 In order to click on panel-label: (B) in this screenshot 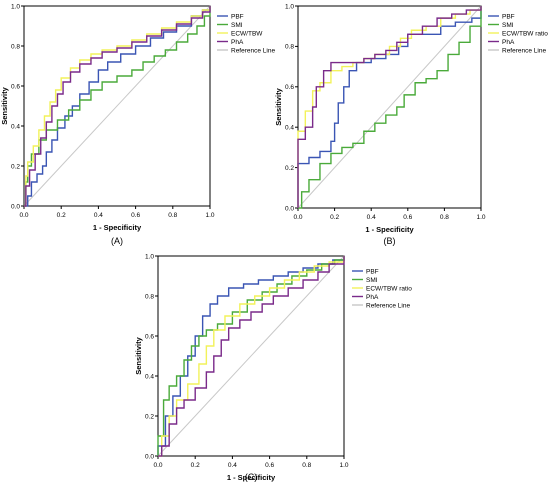, I will do `click(390, 241)`.